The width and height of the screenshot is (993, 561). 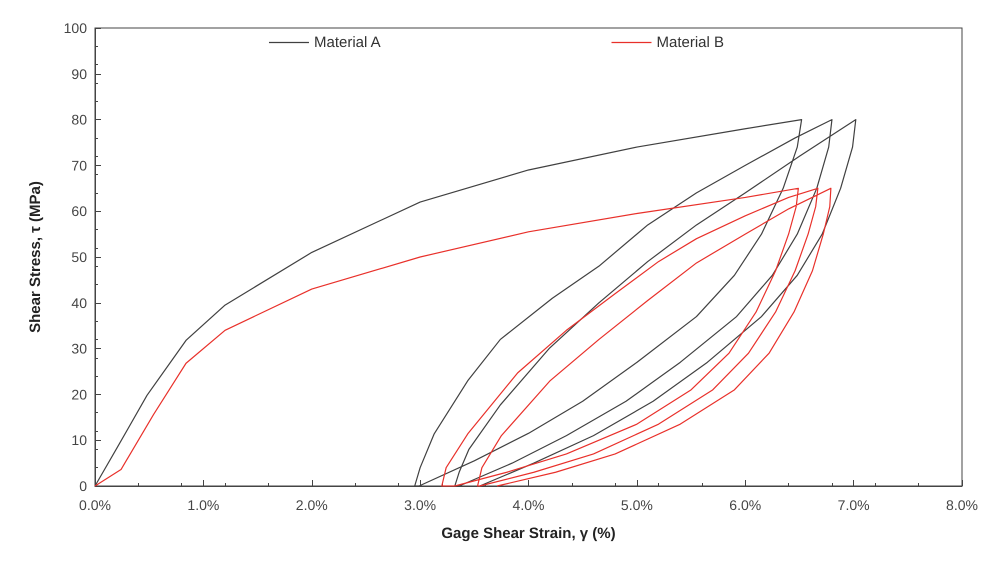 What do you see at coordinates (528, 505) in the screenshot?
I see `x-tick-label: 4.0%` at bounding box center [528, 505].